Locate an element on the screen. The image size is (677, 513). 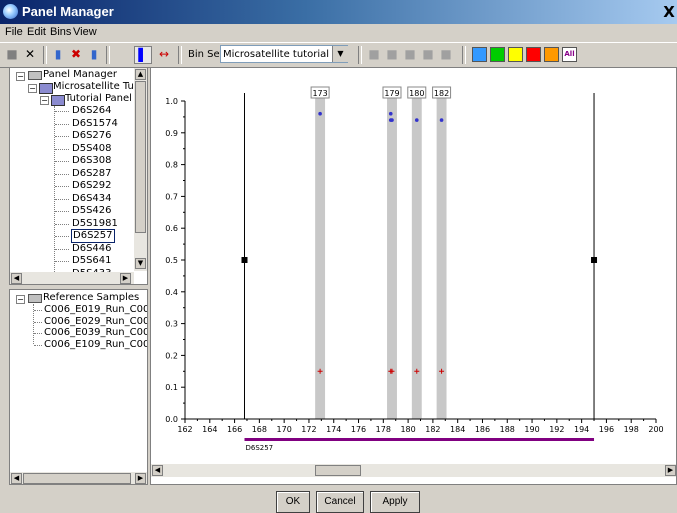
color-orange-button is located at coordinates (551, 54).